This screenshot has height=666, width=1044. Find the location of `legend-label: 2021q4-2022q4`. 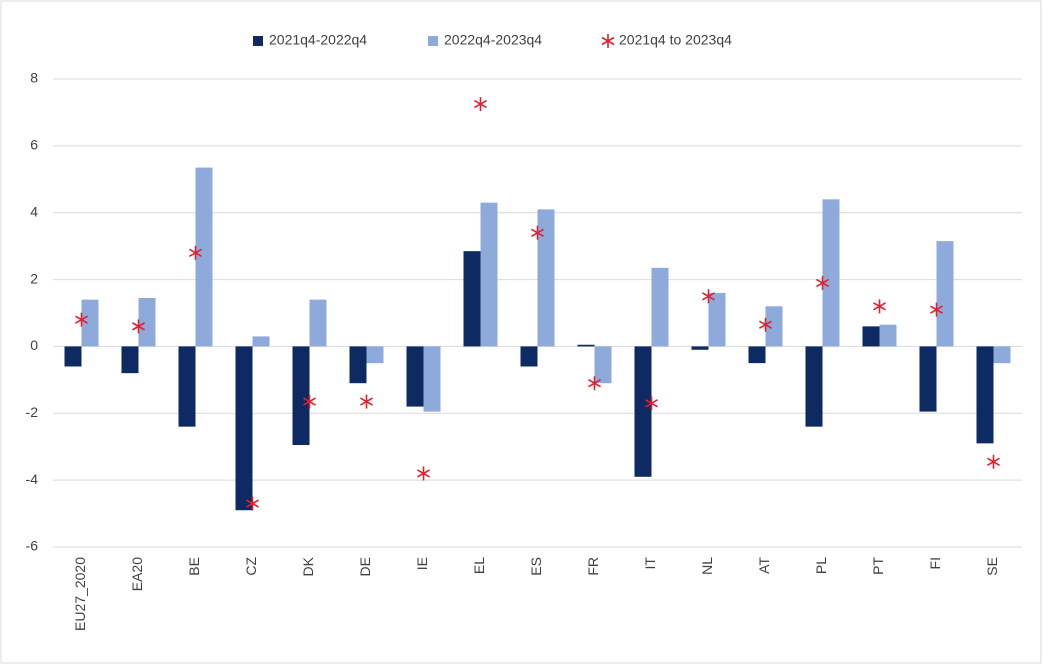

legend-label: 2021q4-2022q4 is located at coordinates (318, 40).